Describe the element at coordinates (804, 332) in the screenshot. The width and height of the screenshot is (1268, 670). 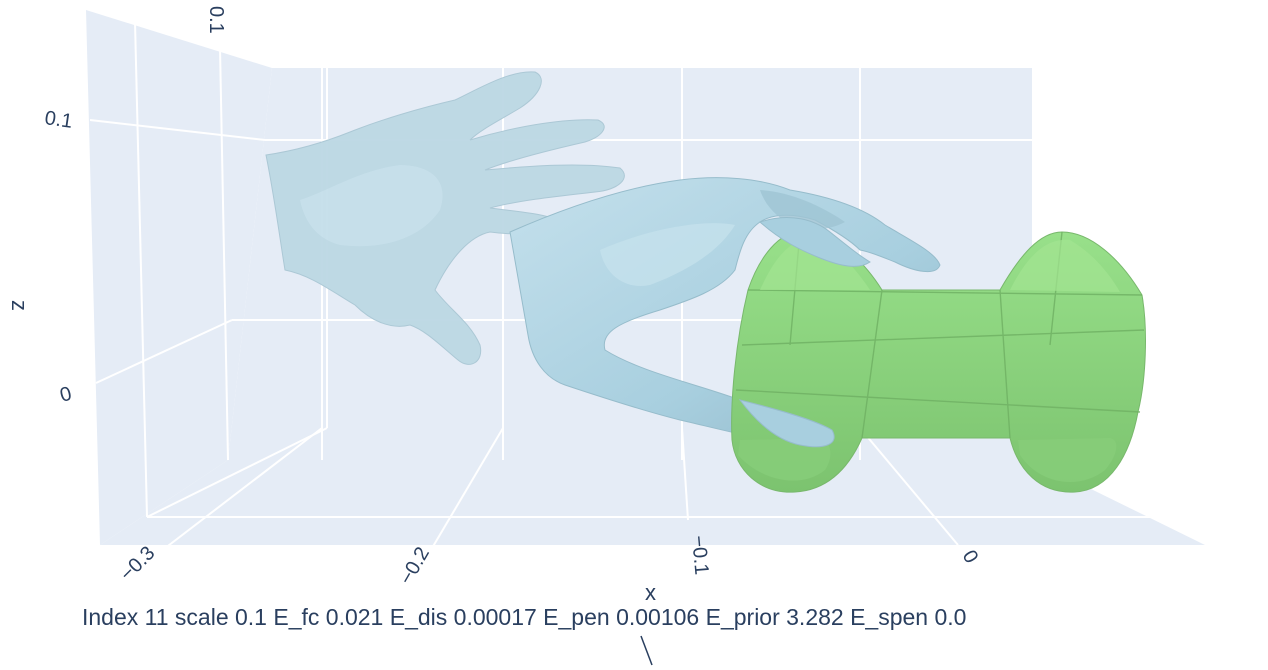
I see `hand-fingers-front` at that location.